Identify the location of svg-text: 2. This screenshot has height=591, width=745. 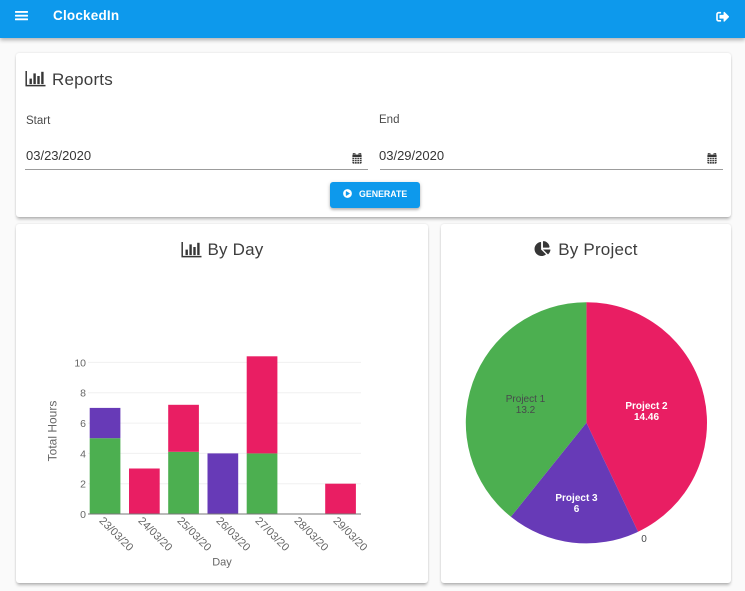
(83, 485).